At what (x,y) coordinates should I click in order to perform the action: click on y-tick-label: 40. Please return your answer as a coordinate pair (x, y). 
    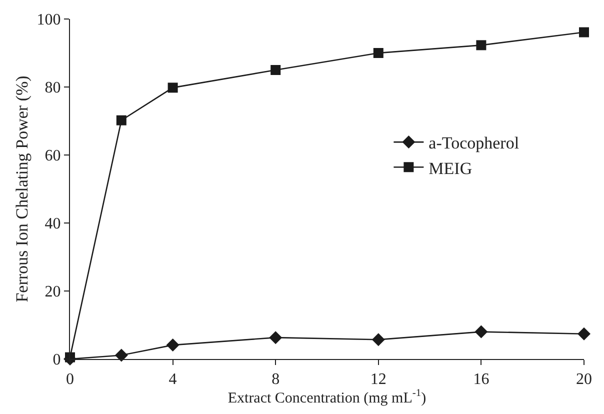
    Looking at the image, I should click on (52, 224).